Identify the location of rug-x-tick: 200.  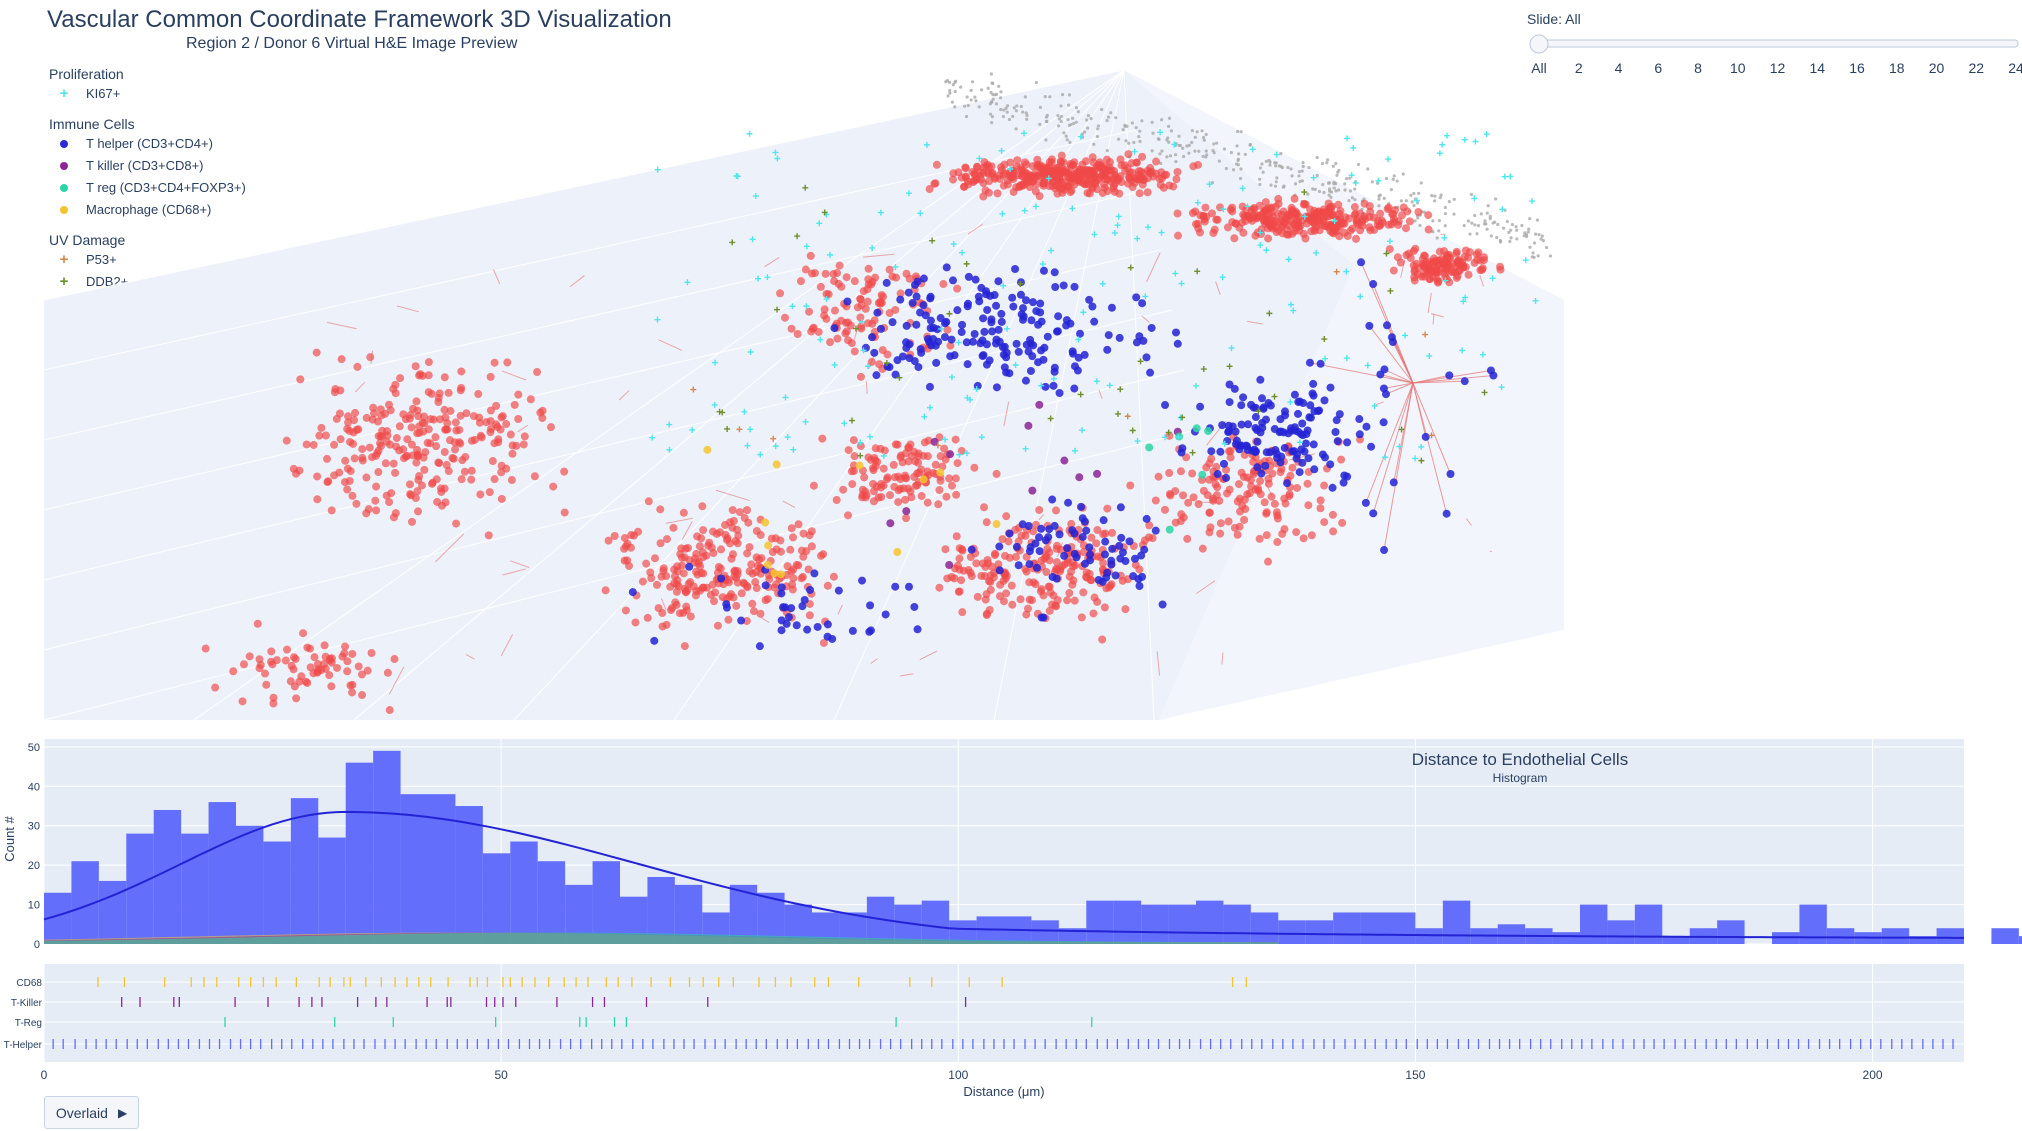
(1873, 1075).